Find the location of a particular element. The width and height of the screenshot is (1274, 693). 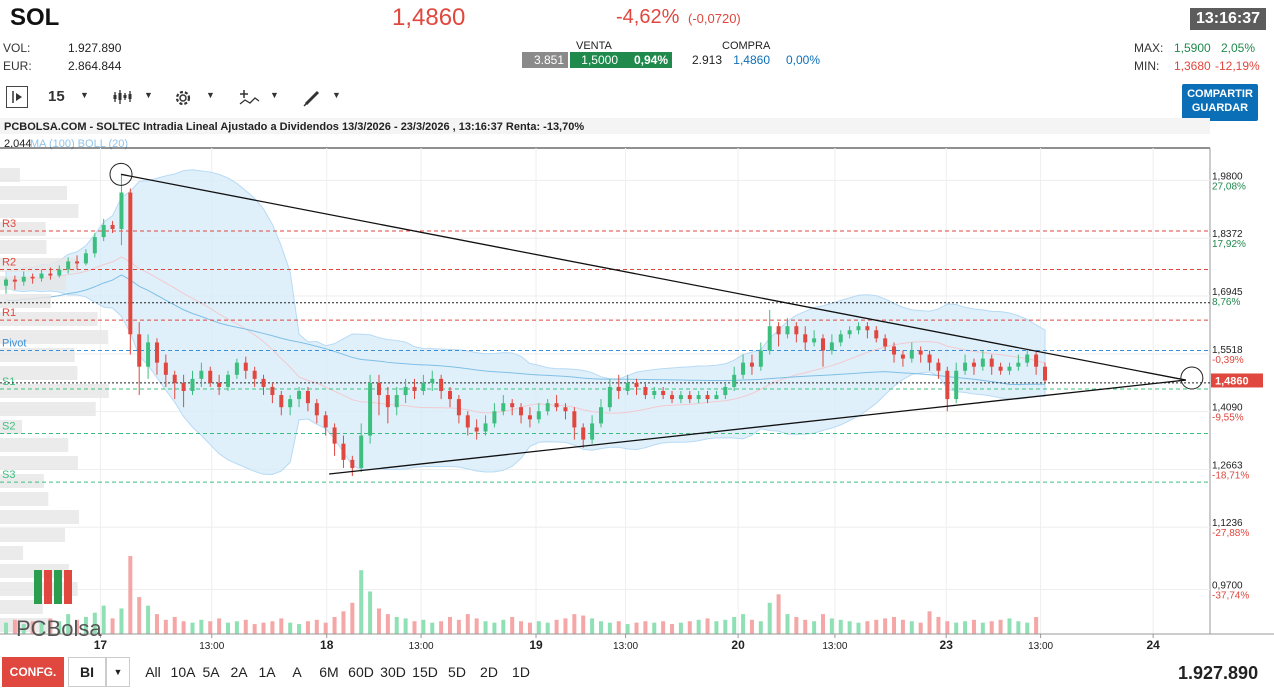

range-button-6m: 6M is located at coordinates (329, 672).